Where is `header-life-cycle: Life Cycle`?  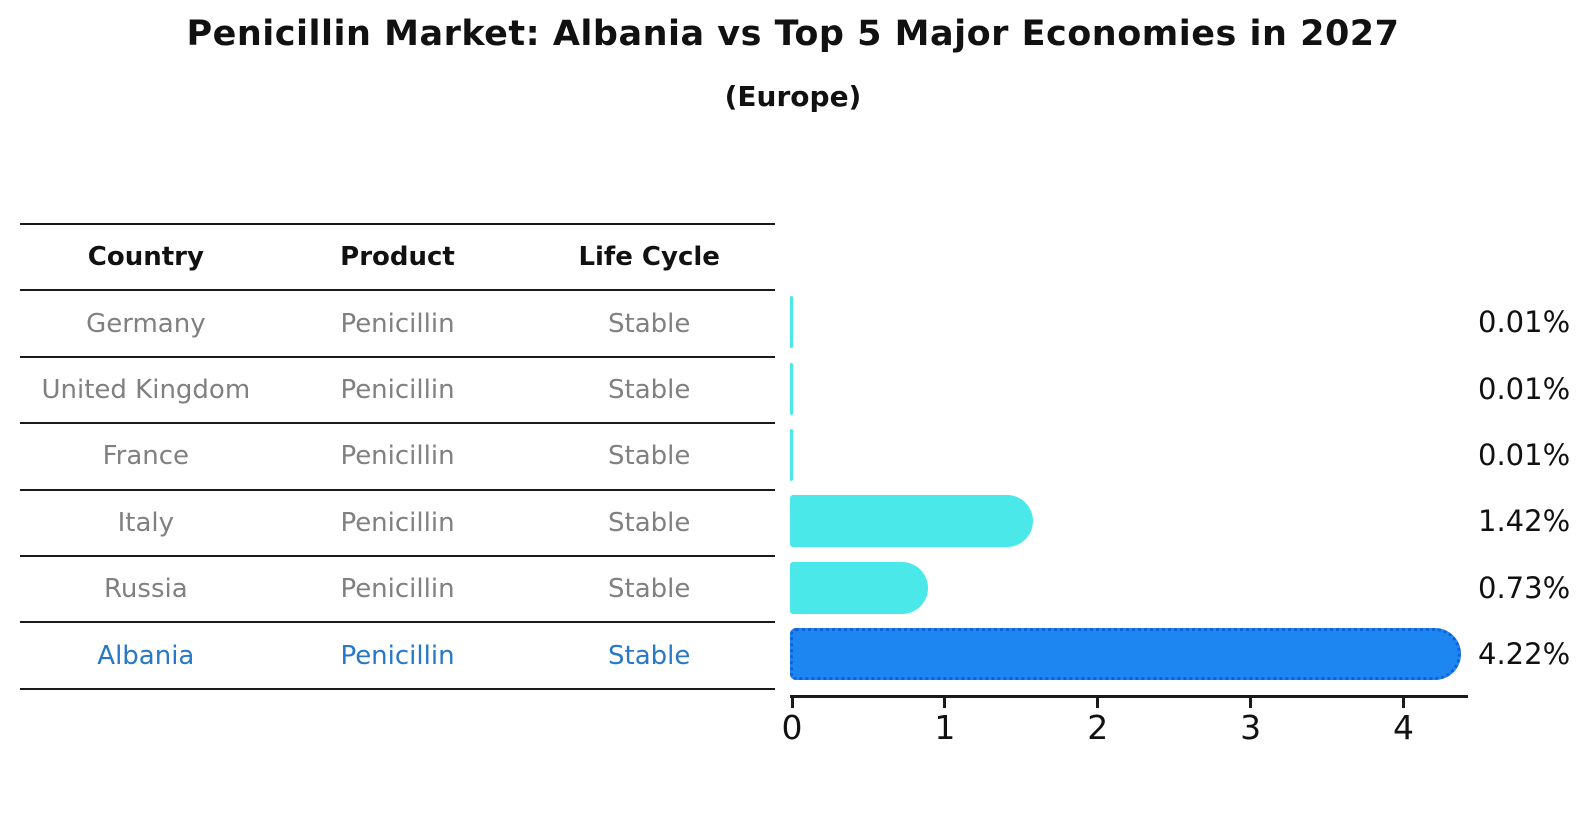
header-life-cycle: Life Cycle is located at coordinates (649, 257).